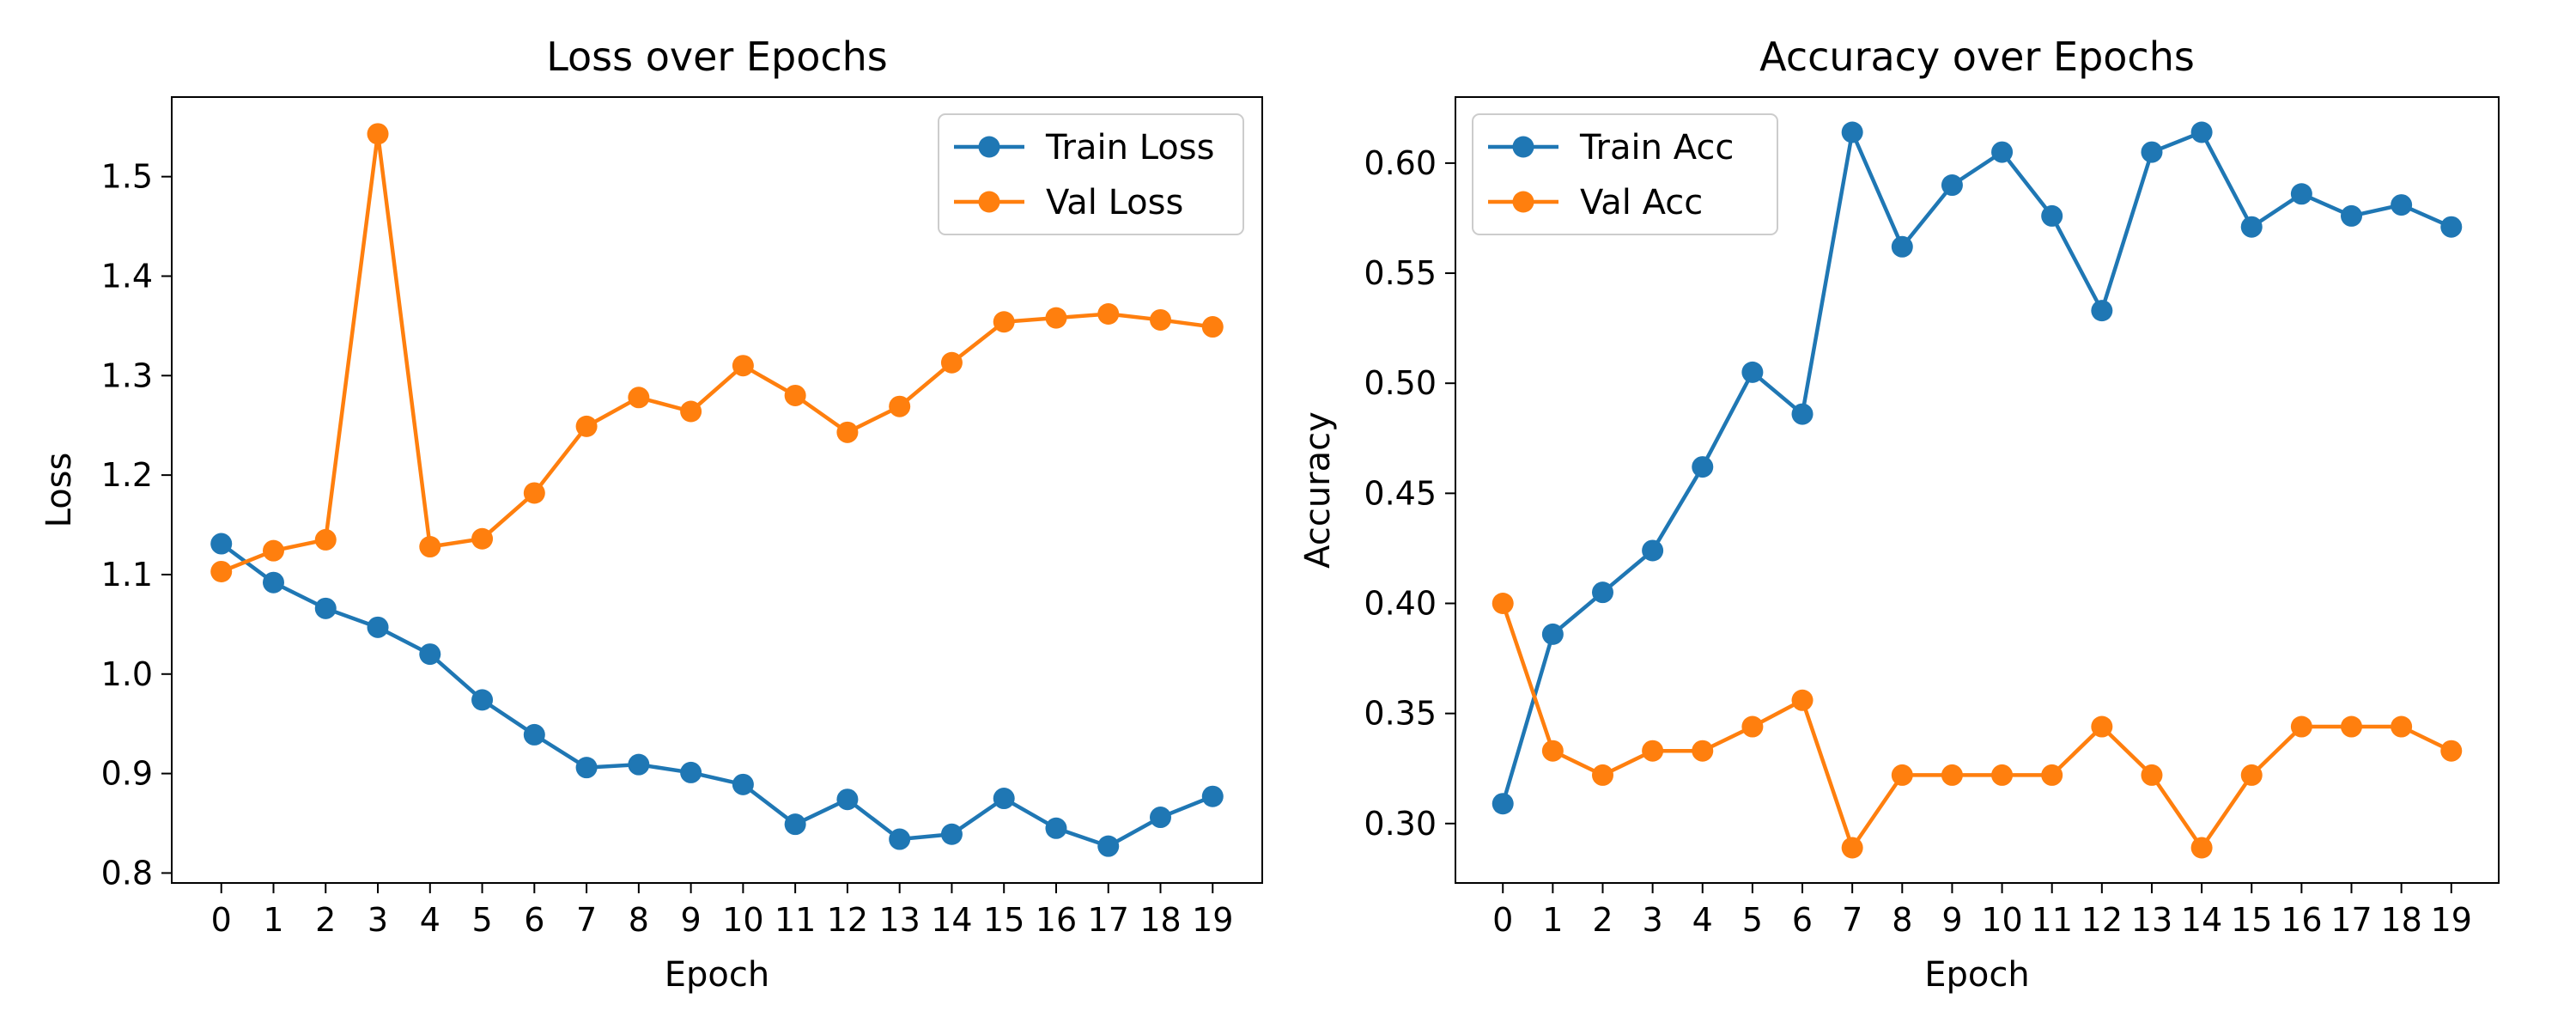  I want to click on x-axis-label-0: Epoch, so click(717, 975).